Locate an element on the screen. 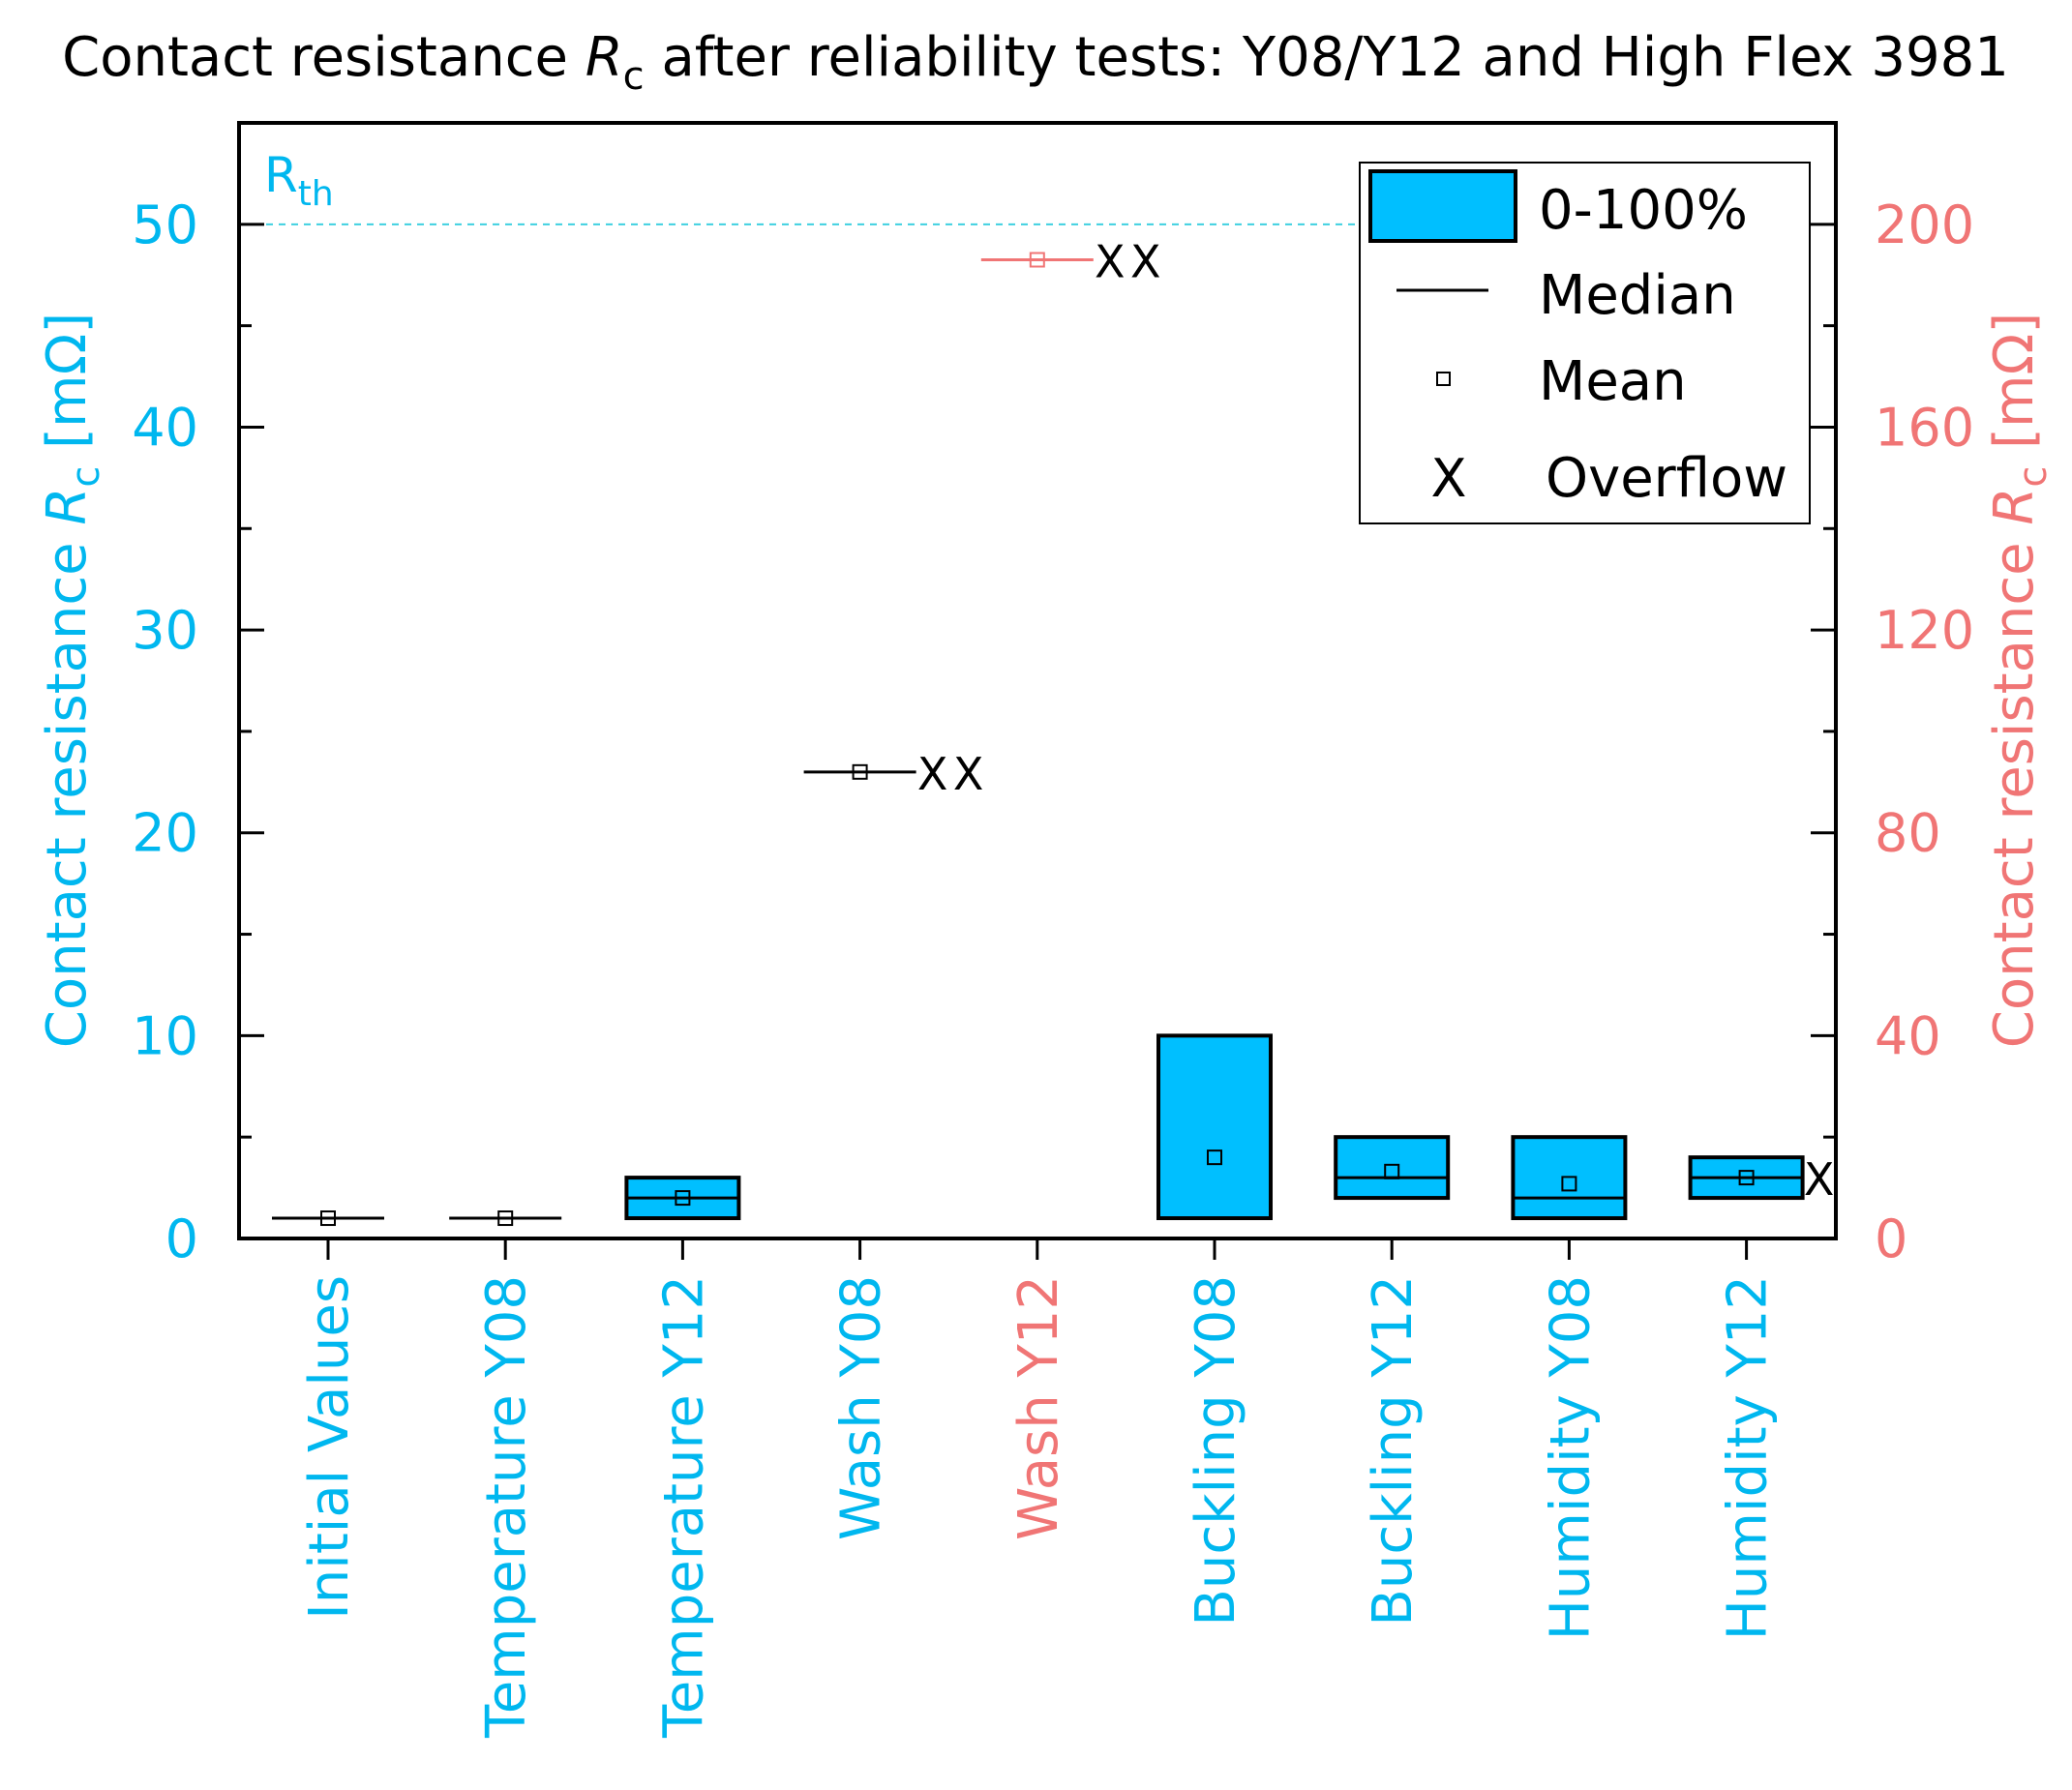  x-category-label: Wash Y12 is located at coordinates (1038, 1407).